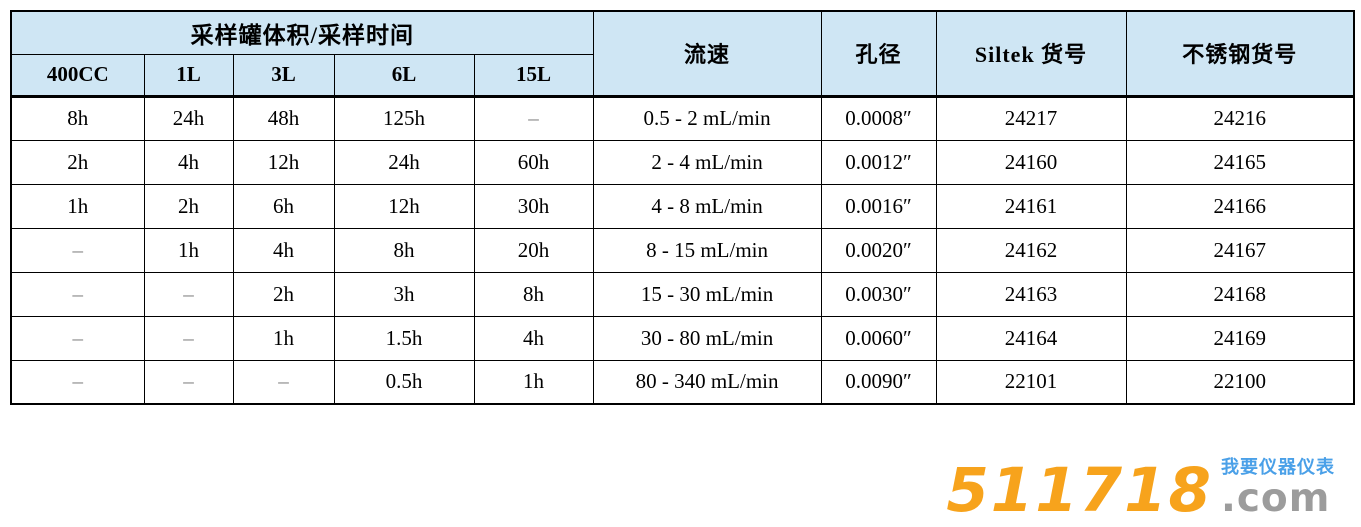 This screenshot has height=527, width=1361. Describe the element at coordinates (533, 117) in the screenshot. I see `cell-time-15l: –` at that location.